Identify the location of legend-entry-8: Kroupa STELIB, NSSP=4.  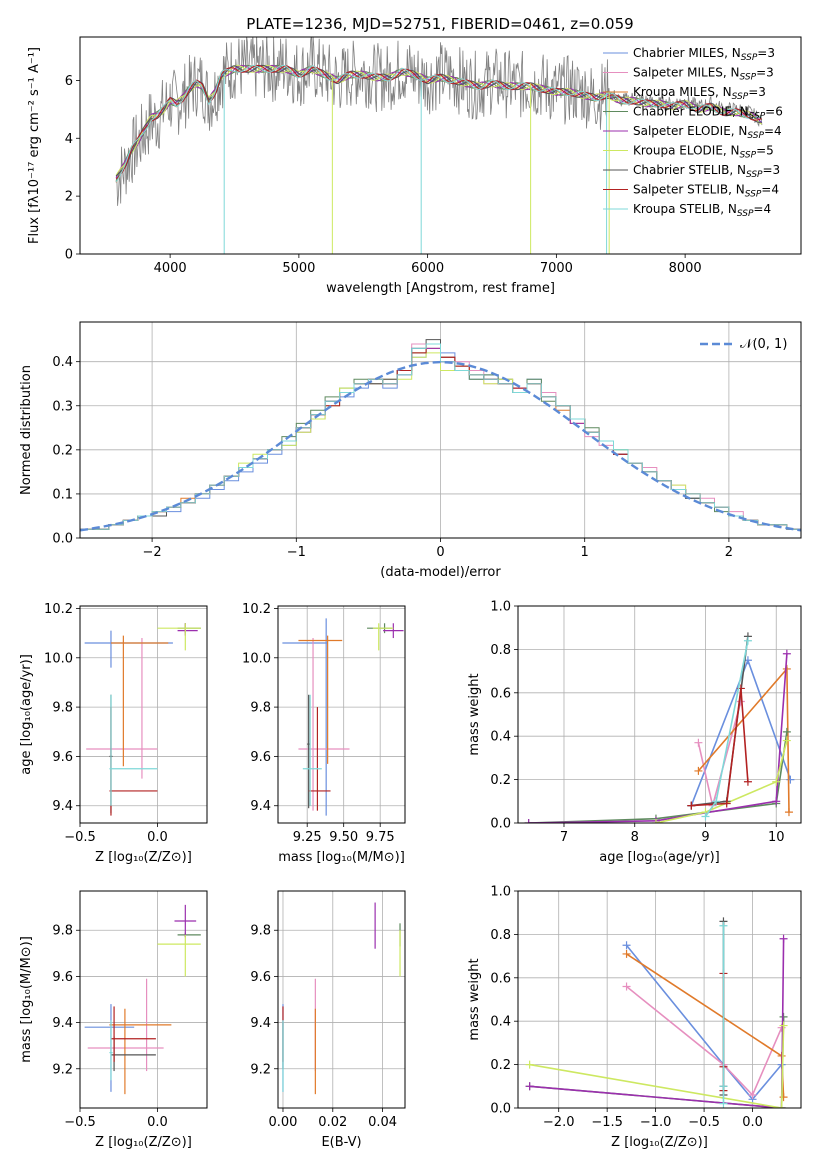
(702, 210).